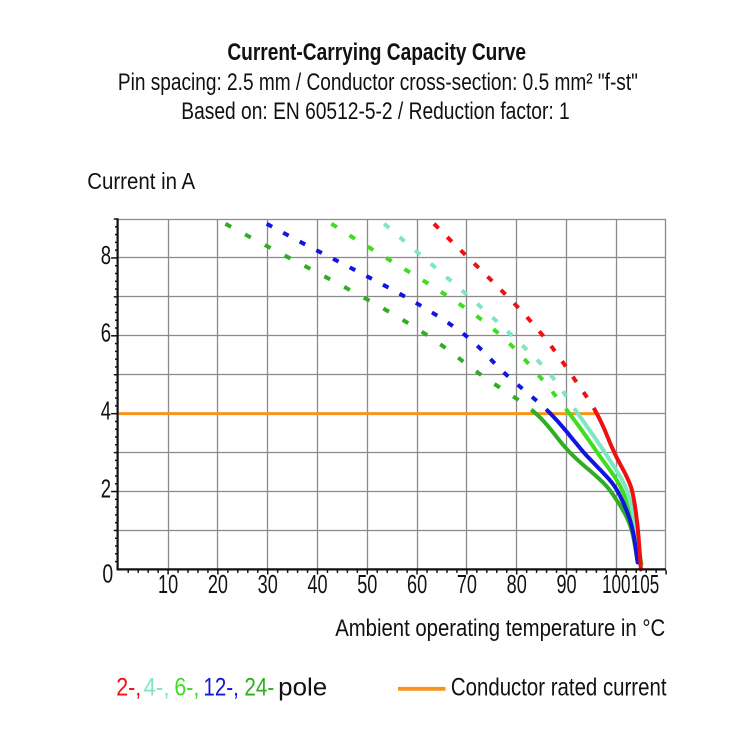  What do you see at coordinates (106, 412) in the screenshot?
I see `svg-text: 4` at bounding box center [106, 412].